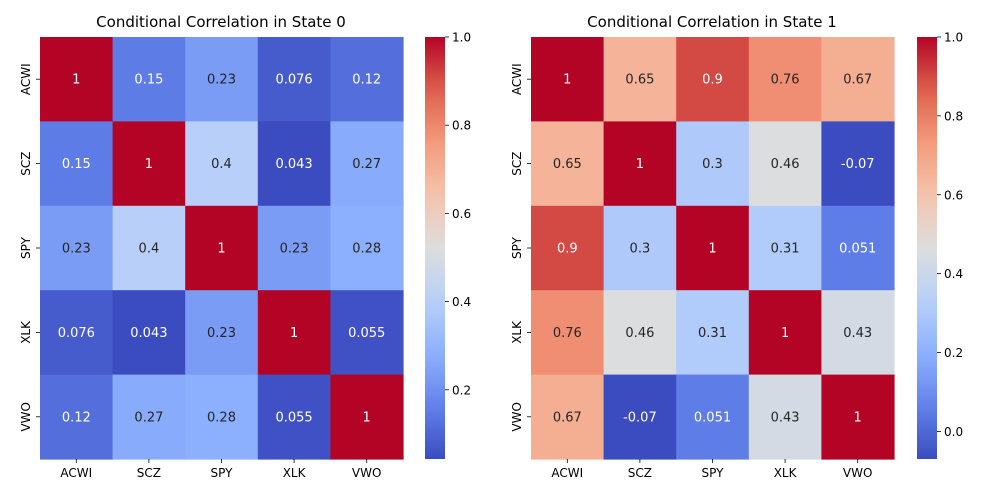 Image resolution: width=1000 pixels, height=500 pixels. I want to click on colorbar-tick-label: 0.0, so click(953, 432).